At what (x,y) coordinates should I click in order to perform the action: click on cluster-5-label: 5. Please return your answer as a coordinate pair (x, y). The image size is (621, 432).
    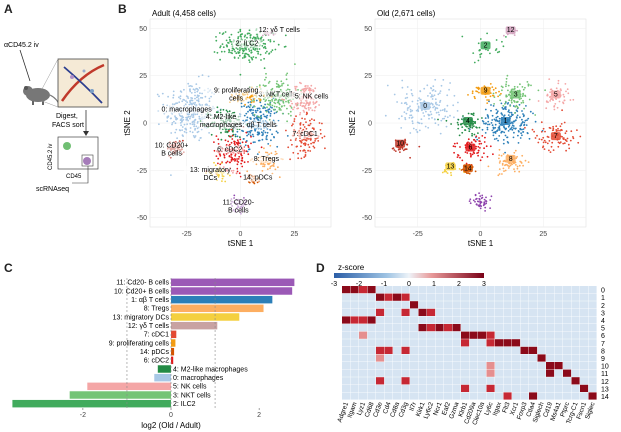
    Looking at the image, I should click on (556, 95).